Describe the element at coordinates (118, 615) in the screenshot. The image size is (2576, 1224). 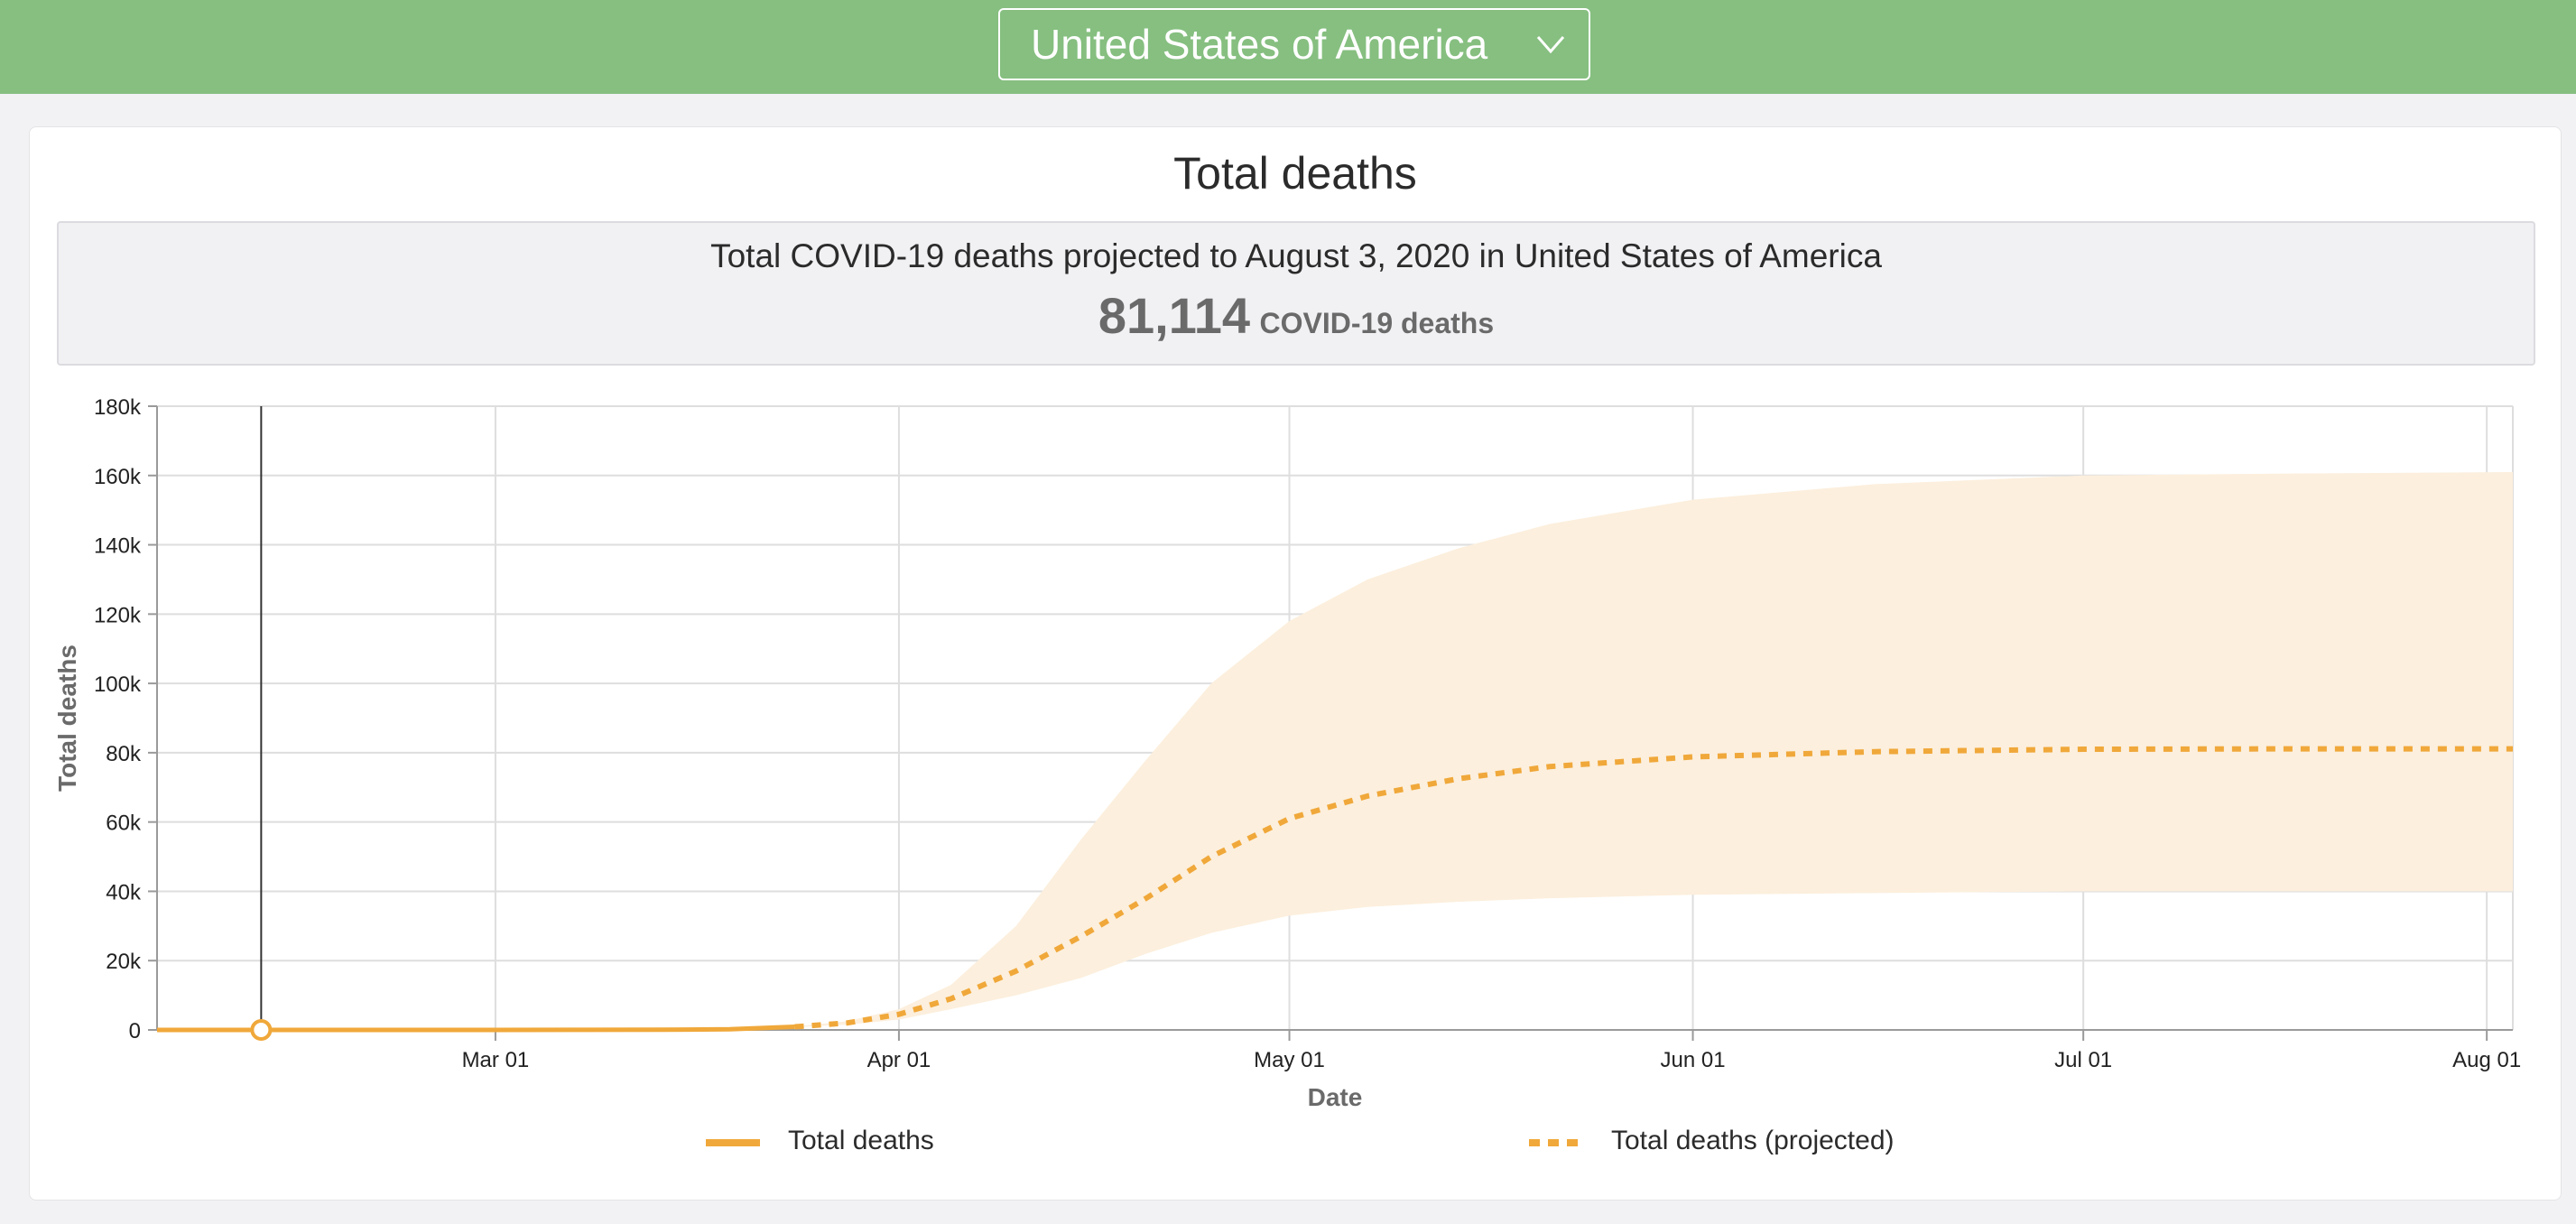
I see `y-tick-label: 120k` at that location.